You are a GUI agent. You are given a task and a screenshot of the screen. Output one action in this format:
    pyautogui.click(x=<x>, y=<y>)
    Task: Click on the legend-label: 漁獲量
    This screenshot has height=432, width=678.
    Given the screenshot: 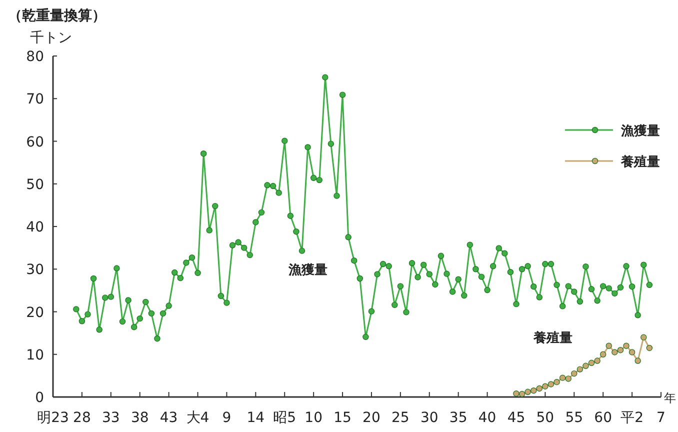 What is the action you would take?
    pyautogui.click(x=640, y=131)
    